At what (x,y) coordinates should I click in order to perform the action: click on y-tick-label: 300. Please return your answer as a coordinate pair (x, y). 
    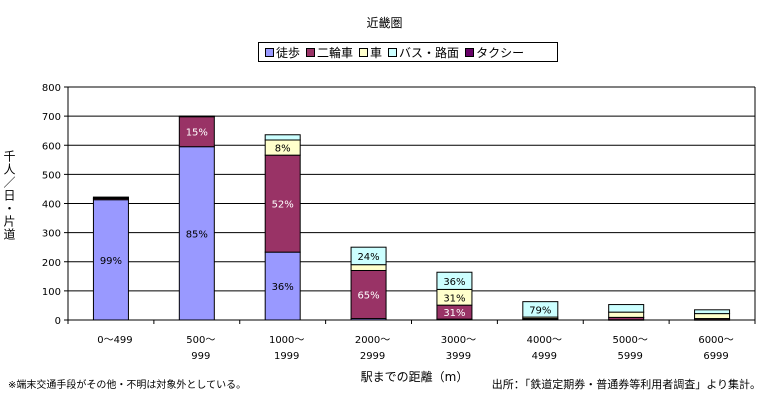
    Looking at the image, I should click on (51, 234).